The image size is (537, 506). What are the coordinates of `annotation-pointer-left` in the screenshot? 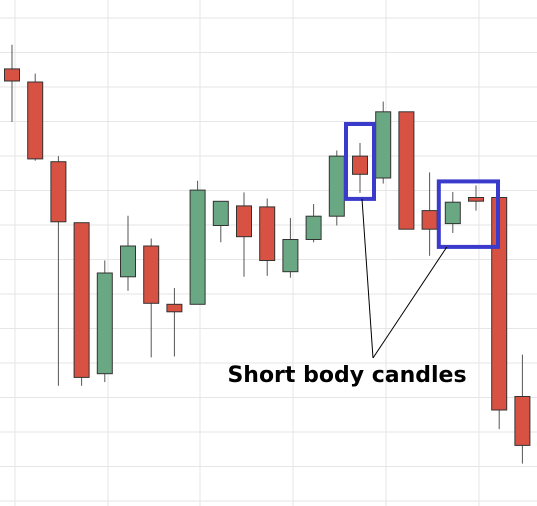 It's located at (367, 278).